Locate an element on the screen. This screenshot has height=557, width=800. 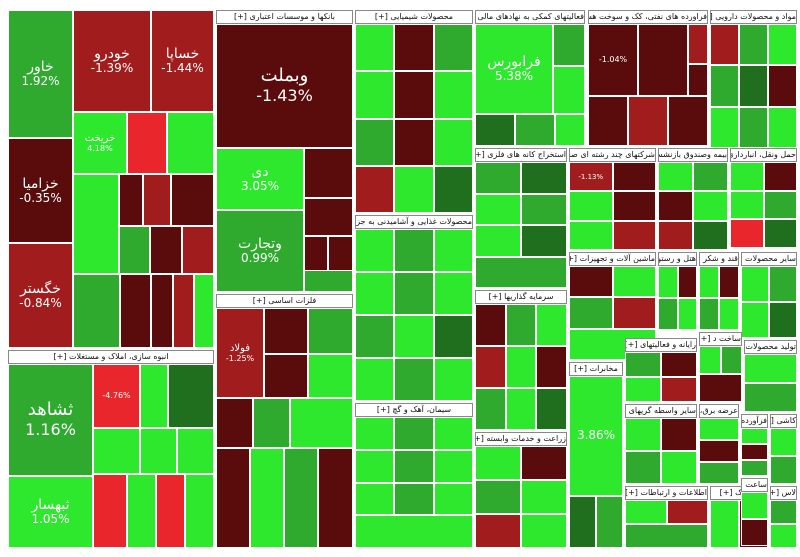
sector-title: مخابرات [+] is located at coordinates (596, 369).